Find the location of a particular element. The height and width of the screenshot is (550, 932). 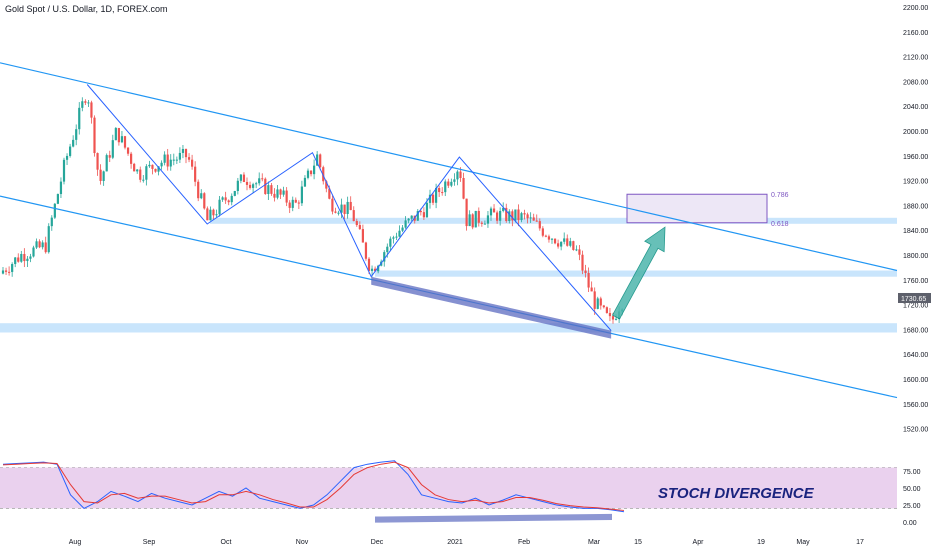

time-tick-label: 17 is located at coordinates (860, 542).